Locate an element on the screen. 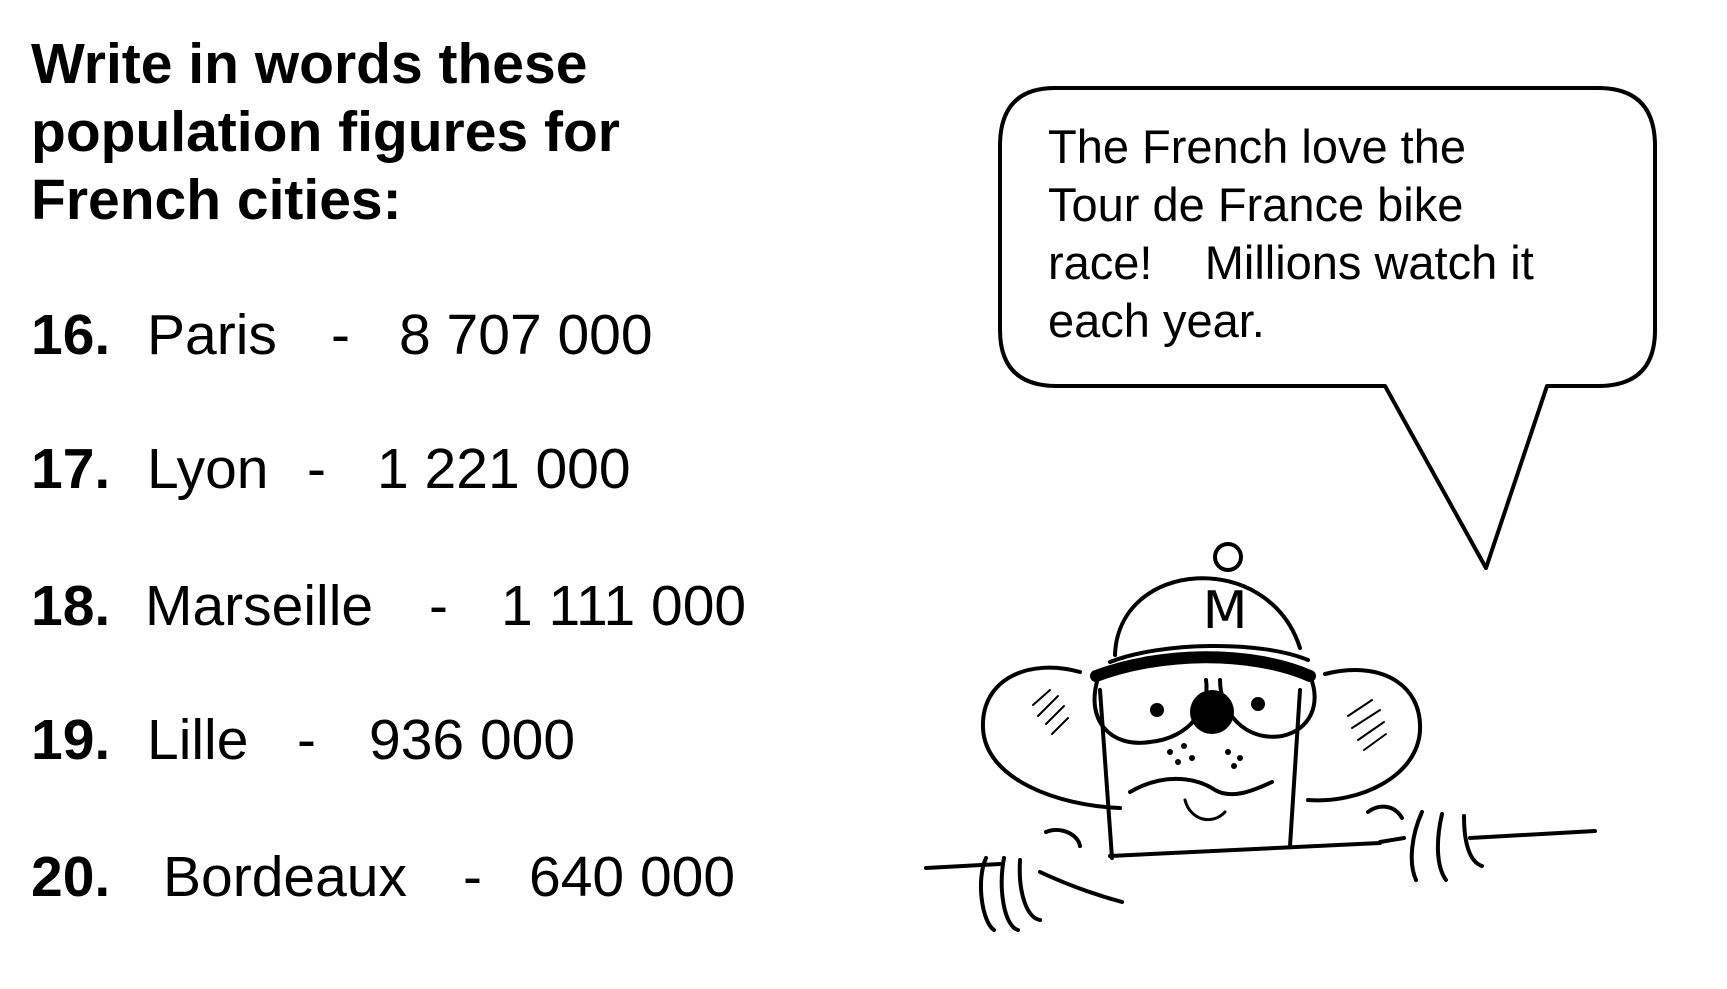  population-figure: 640 000 is located at coordinates (632, 877).